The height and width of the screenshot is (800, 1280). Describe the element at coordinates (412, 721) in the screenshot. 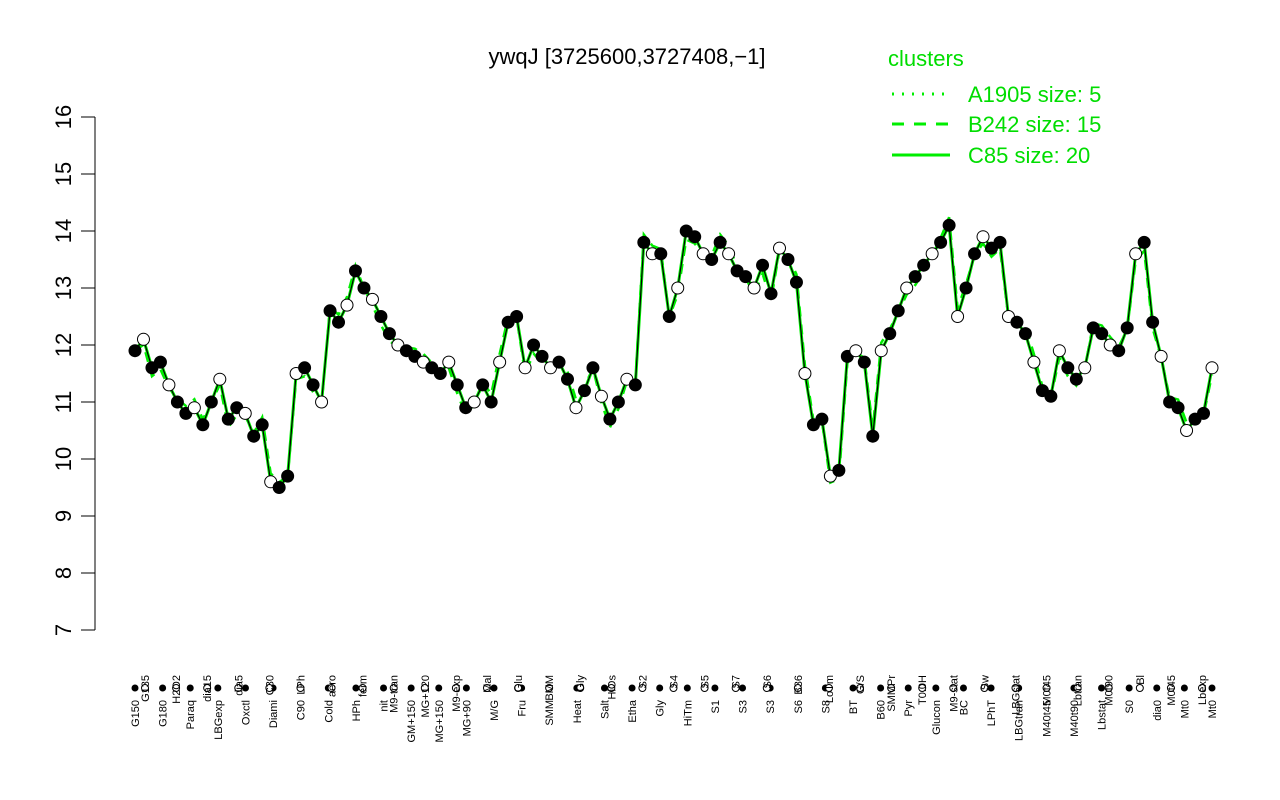

I see `x-tick-label: GM+150` at that location.